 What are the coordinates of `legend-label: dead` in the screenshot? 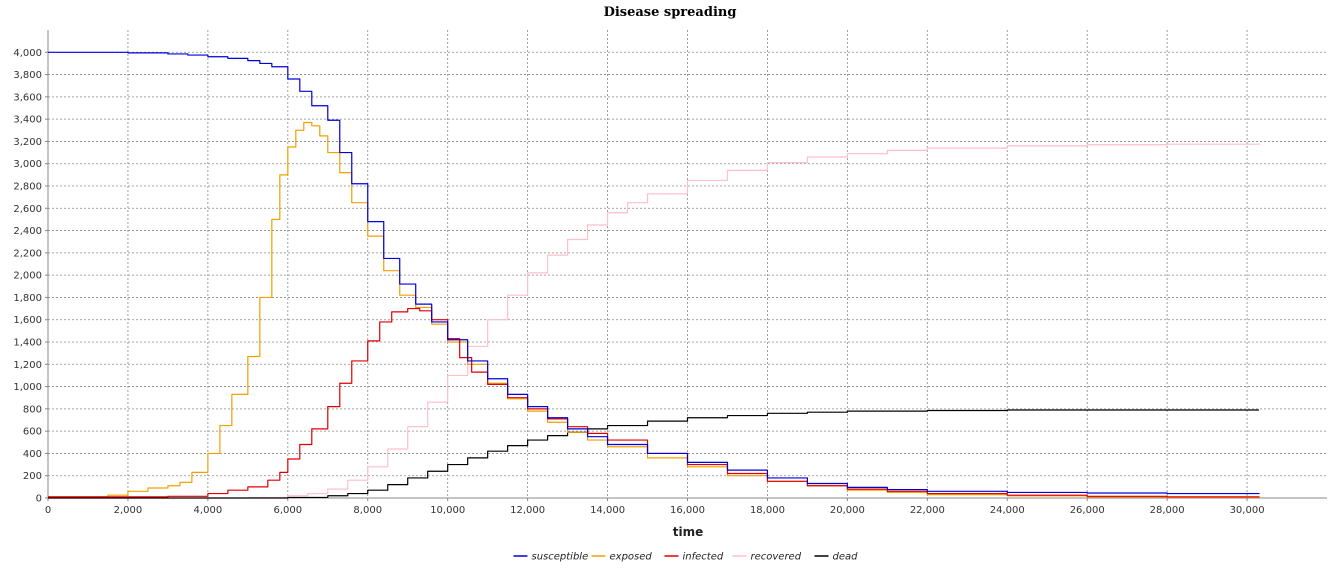 It's located at (846, 557).